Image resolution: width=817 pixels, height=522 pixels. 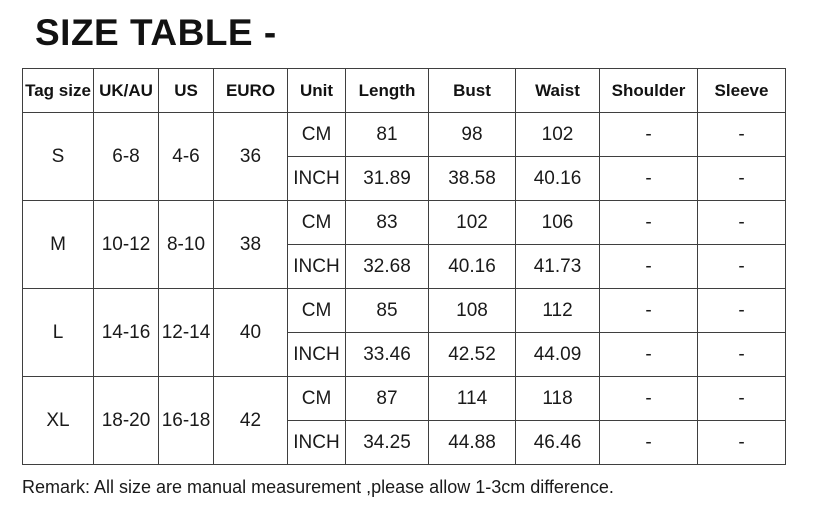 I want to click on cell-bust-cm: 102, so click(x=472, y=222).